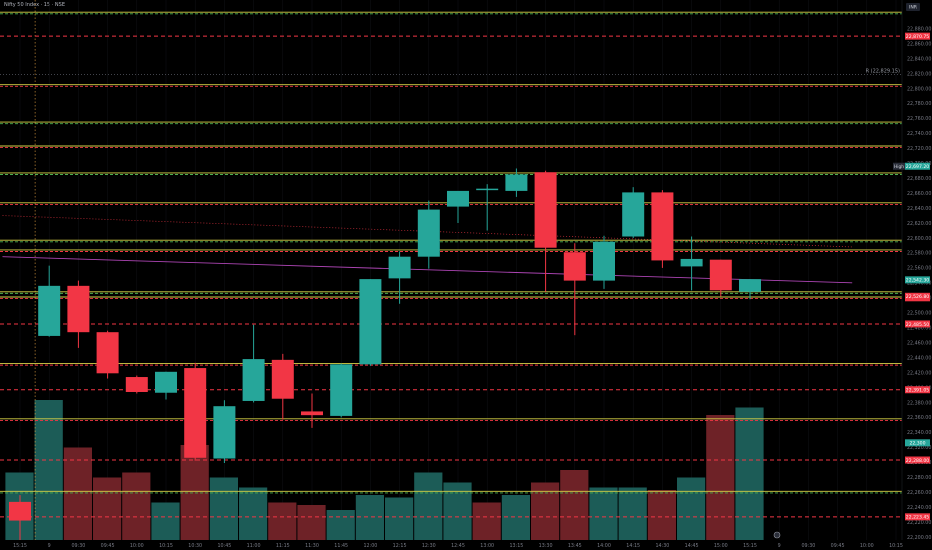 The height and width of the screenshot is (550, 932). What do you see at coordinates (919, 179) in the screenshot?
I see `y-tick-label: 22,680.00` at bounding box center [919, 179].